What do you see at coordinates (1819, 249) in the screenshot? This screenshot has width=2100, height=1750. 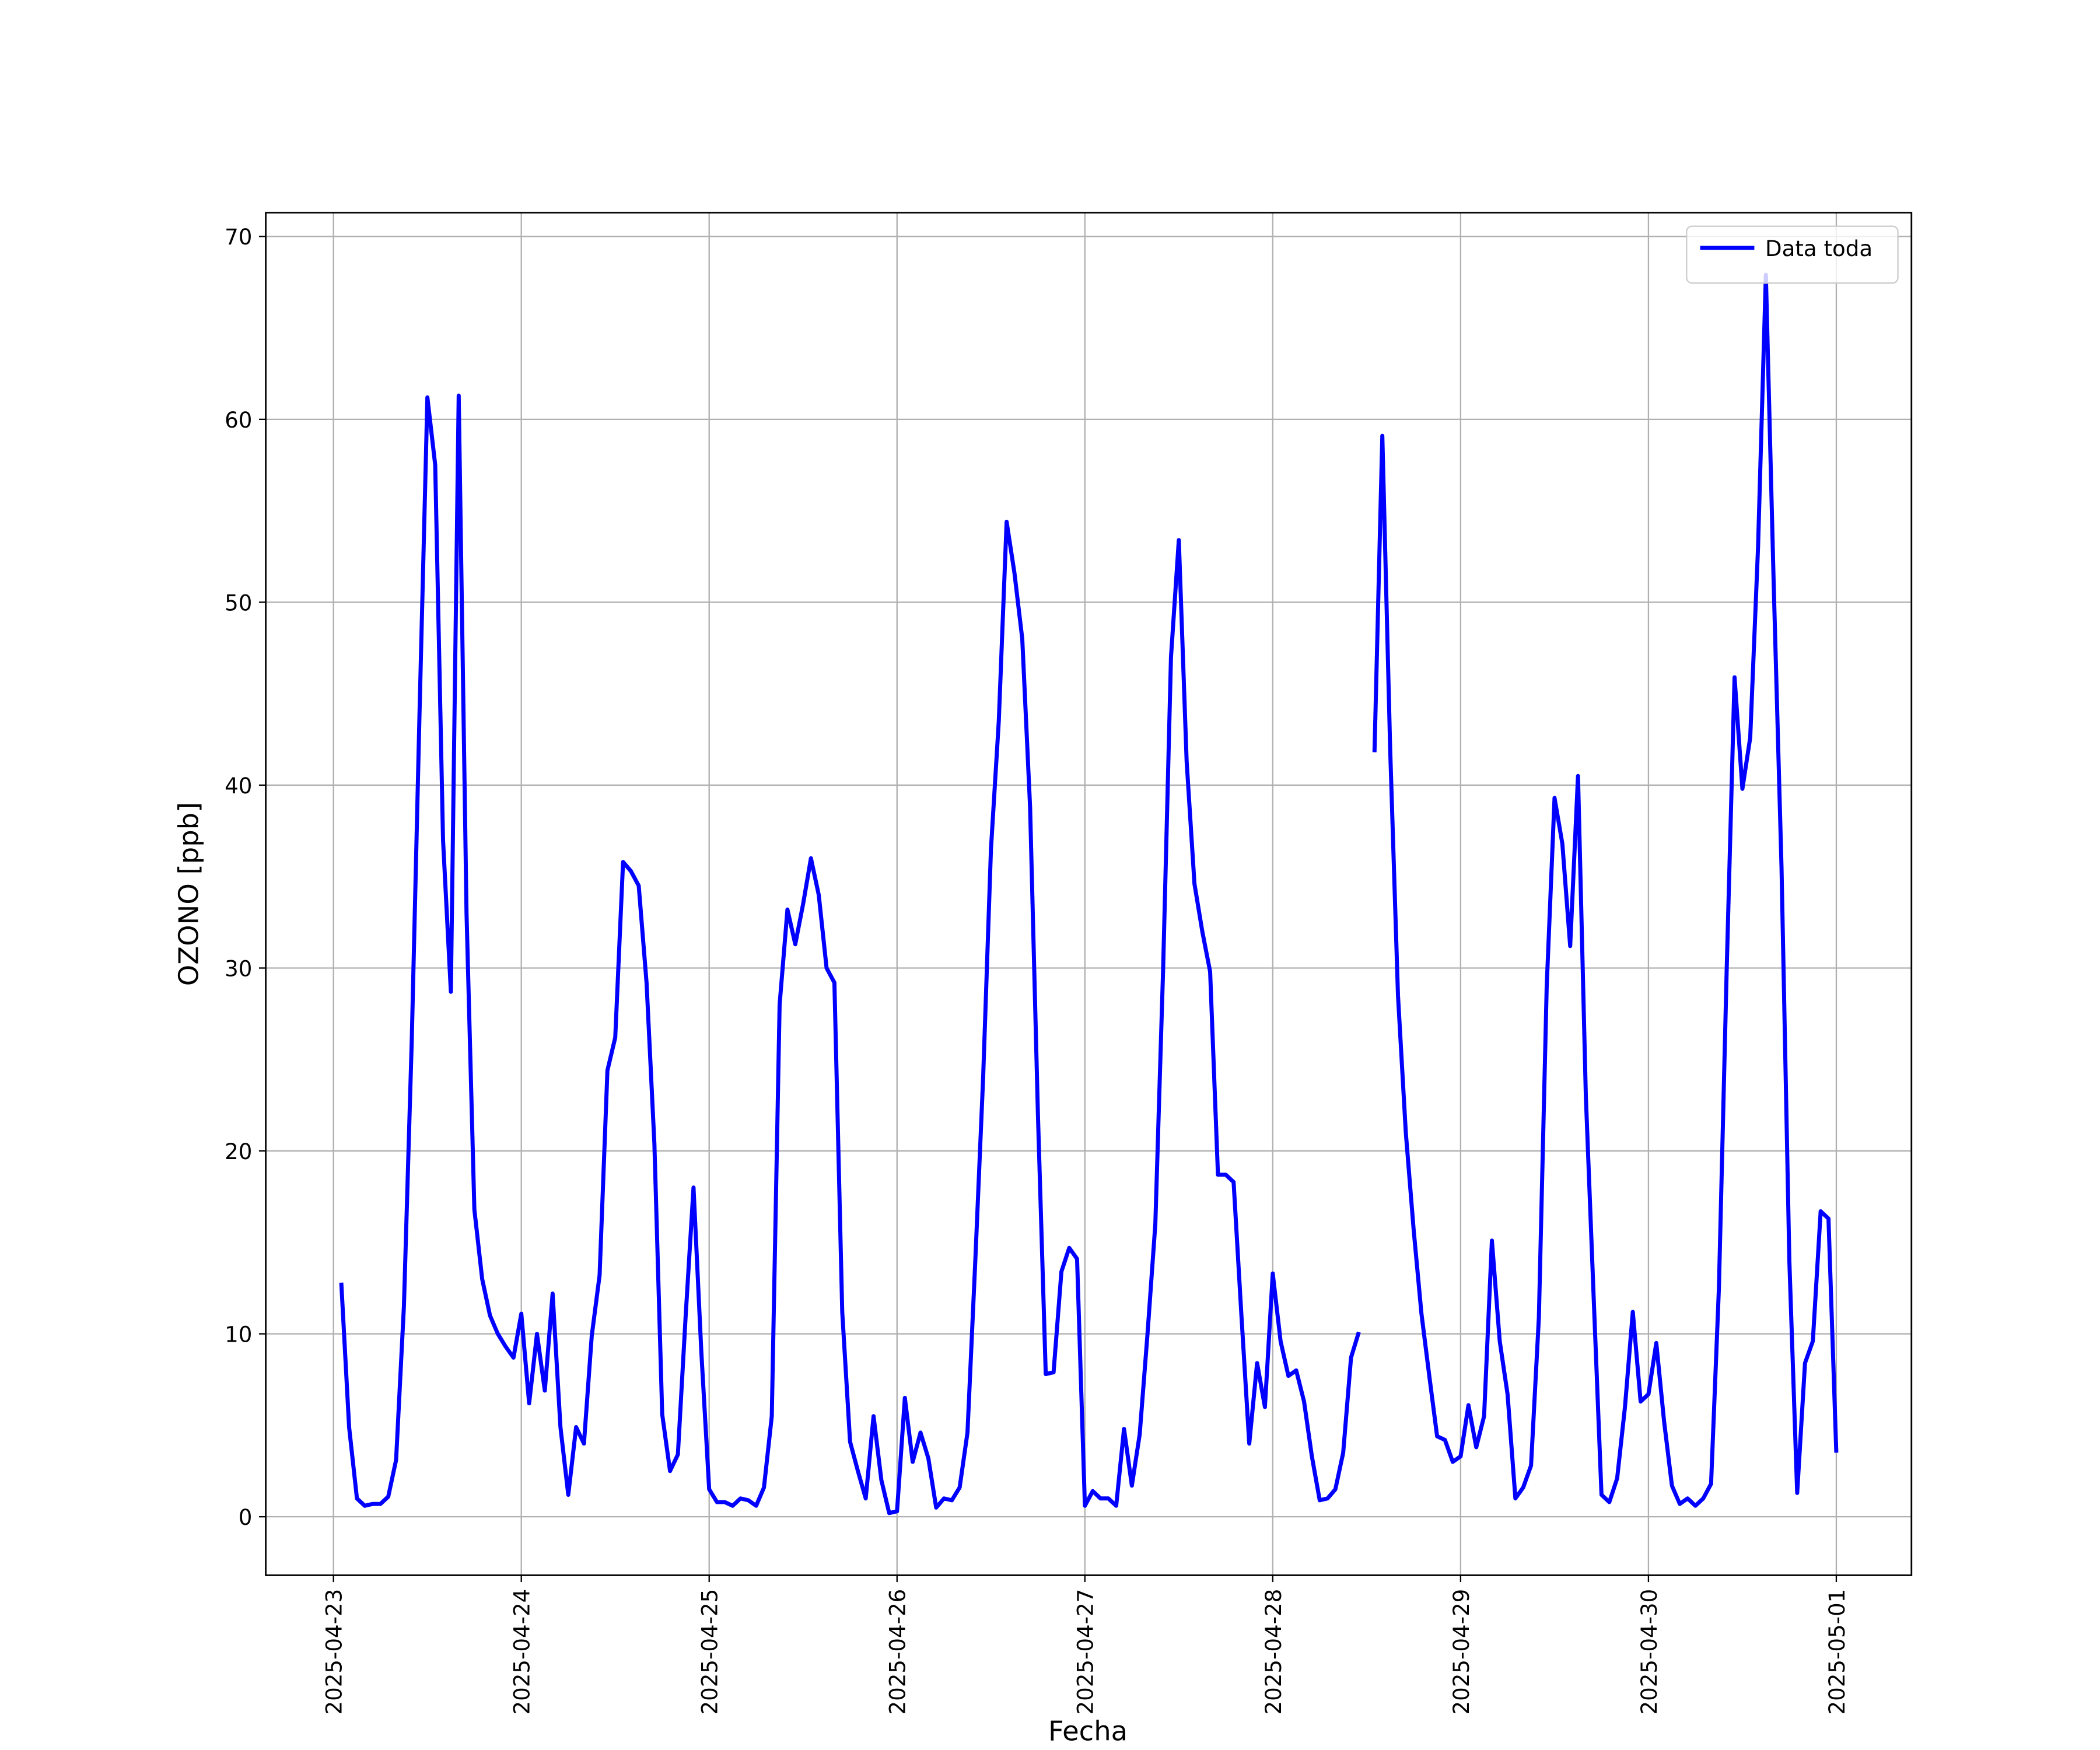 I see `legend-label: Data toda` at bounding box center [1819, 249].